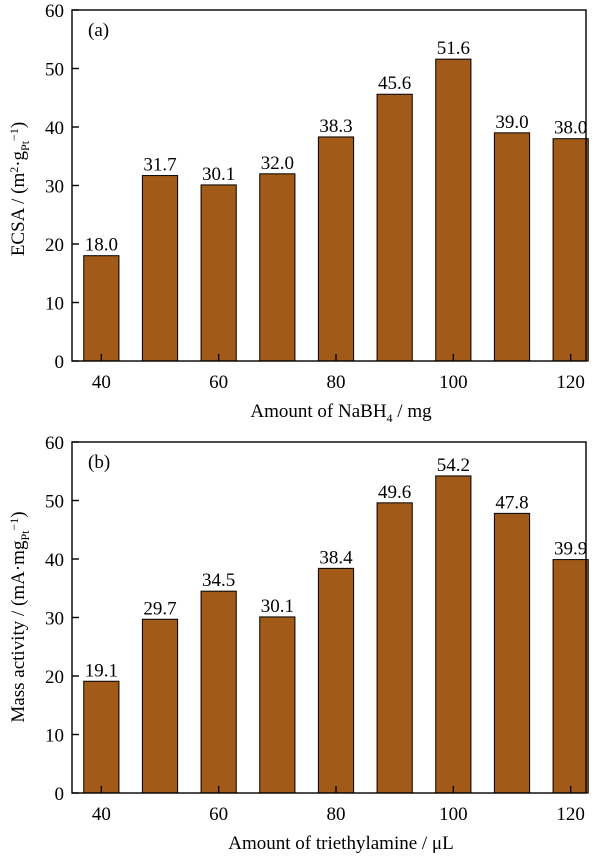  I want to click on data-label-110: 47.8, so click(511, 502).